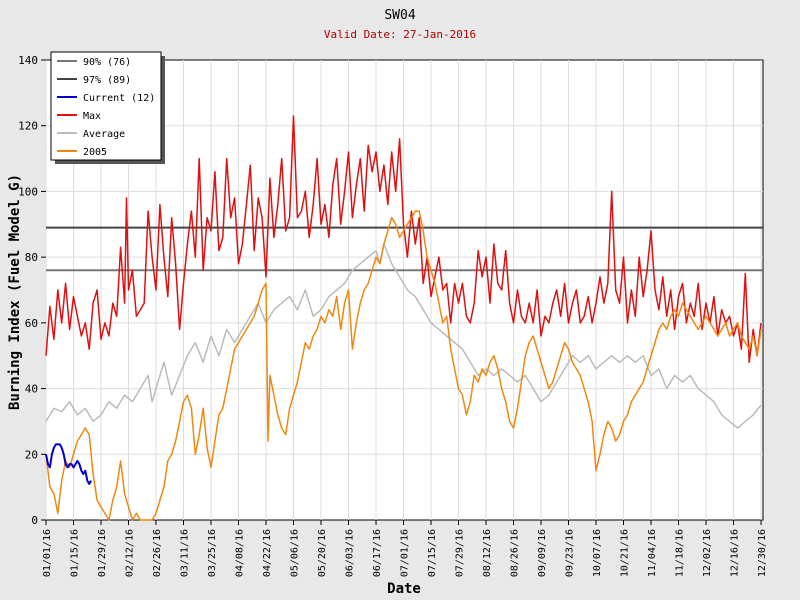 Image resolution: width=800 pixels, height=600 pixels. Describe the element at coordinates (28, 126) in the screenshot. I see `y-tick-label: 120` at that location.